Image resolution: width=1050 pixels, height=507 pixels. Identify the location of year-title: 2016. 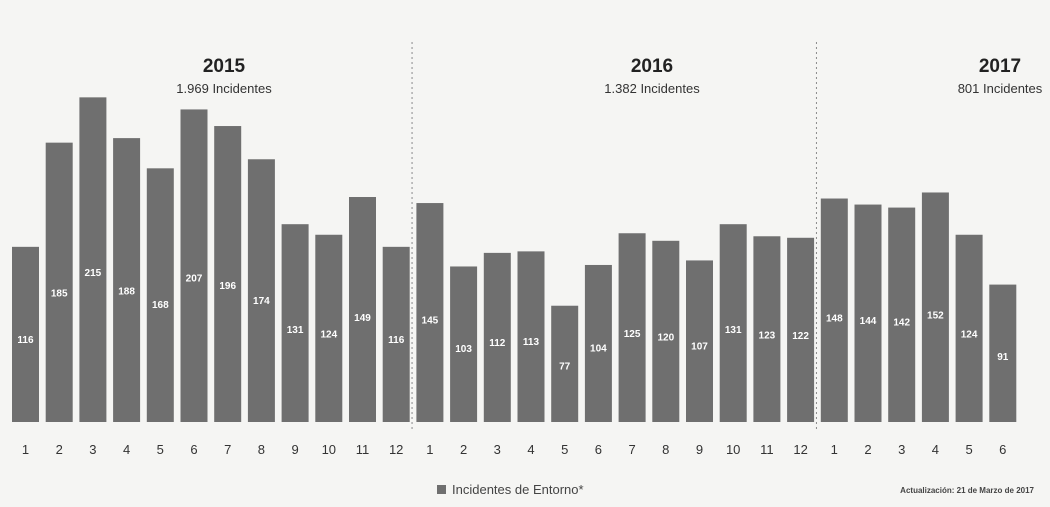
(652, 66).